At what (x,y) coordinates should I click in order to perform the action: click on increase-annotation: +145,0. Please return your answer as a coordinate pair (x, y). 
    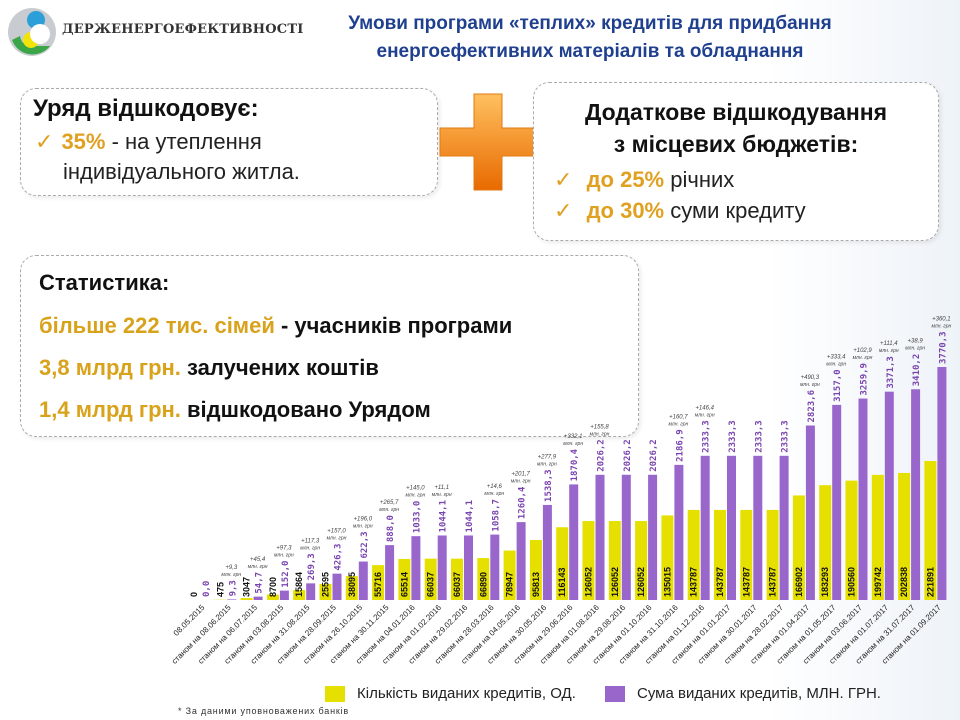
    Looking at the image, I should click on (415, 489).